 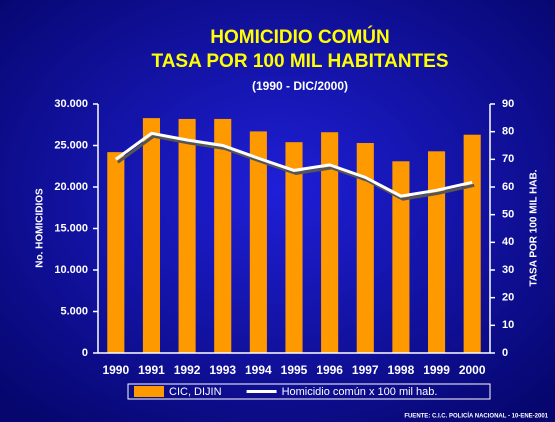 I want to click on y2-tick-label: 40, so click(x=508, y=242).